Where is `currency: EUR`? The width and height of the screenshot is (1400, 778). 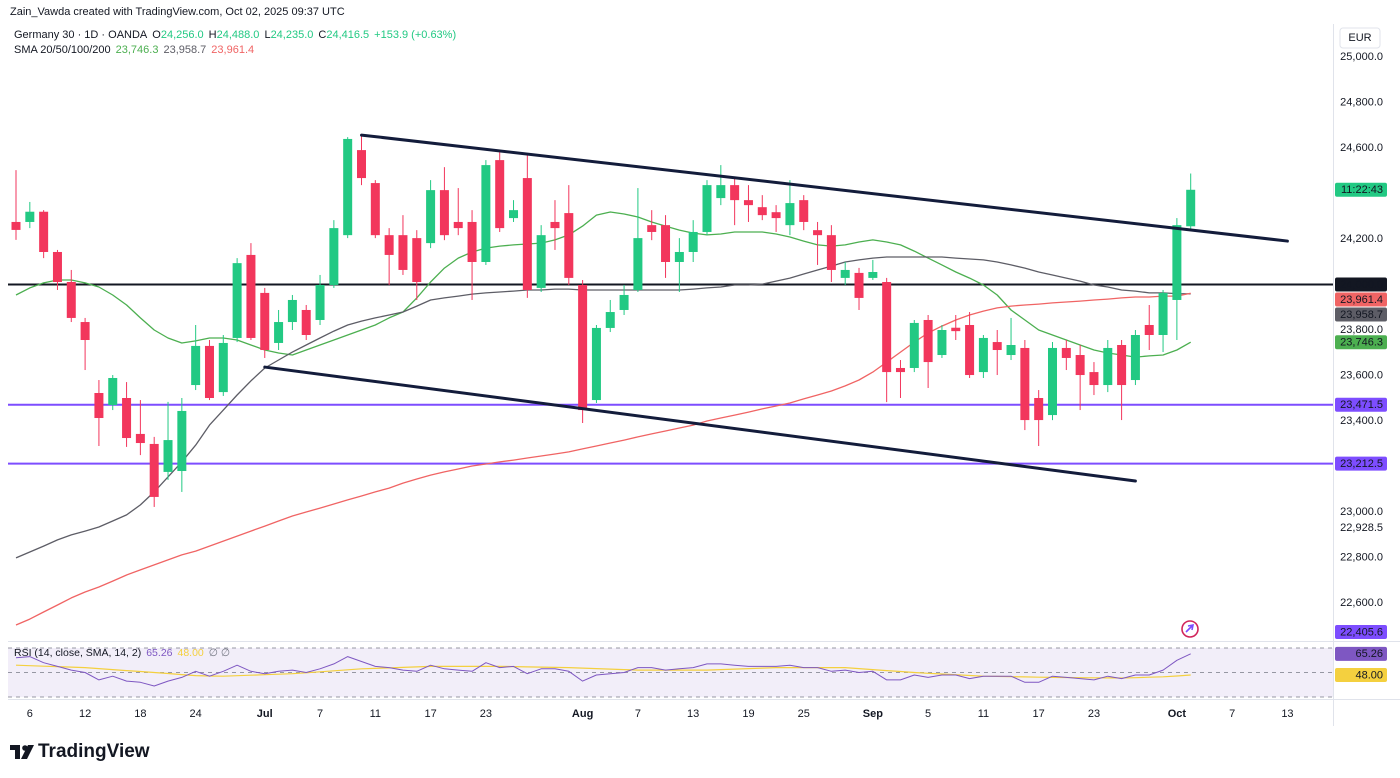 currency: EUR is located at coordinates (1359, 38).